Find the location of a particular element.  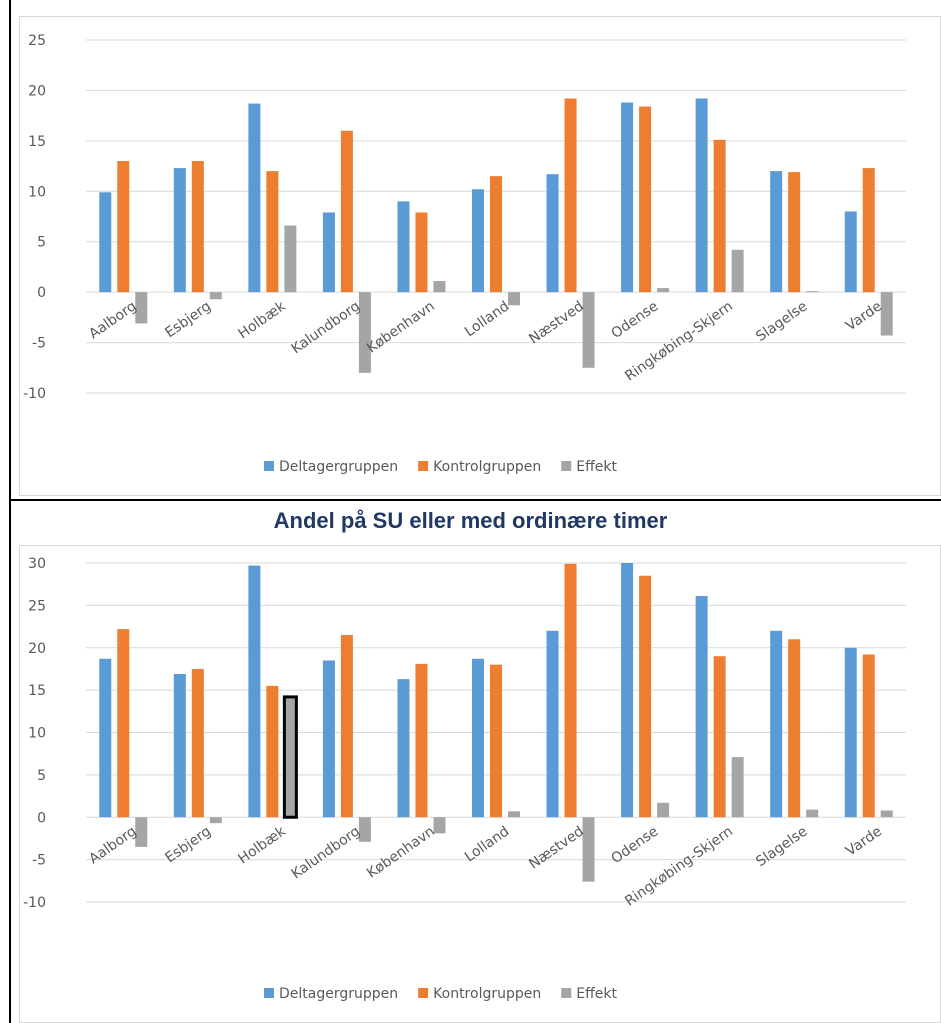

y-tick-label: -10 is located at coordinates (34, 903).